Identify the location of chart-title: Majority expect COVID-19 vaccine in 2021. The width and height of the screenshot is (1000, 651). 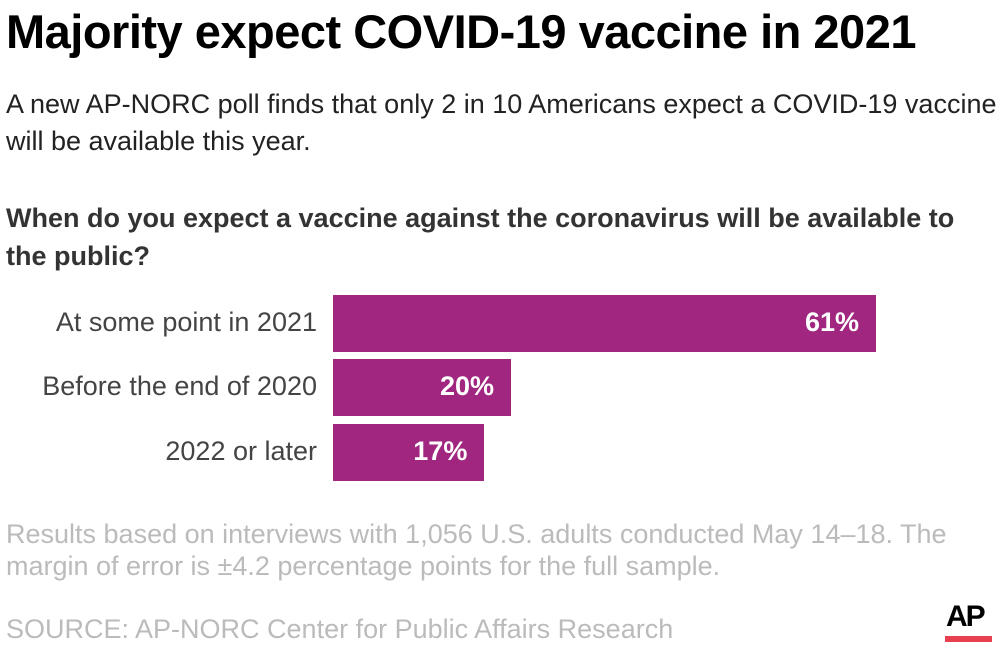
(461, 31).